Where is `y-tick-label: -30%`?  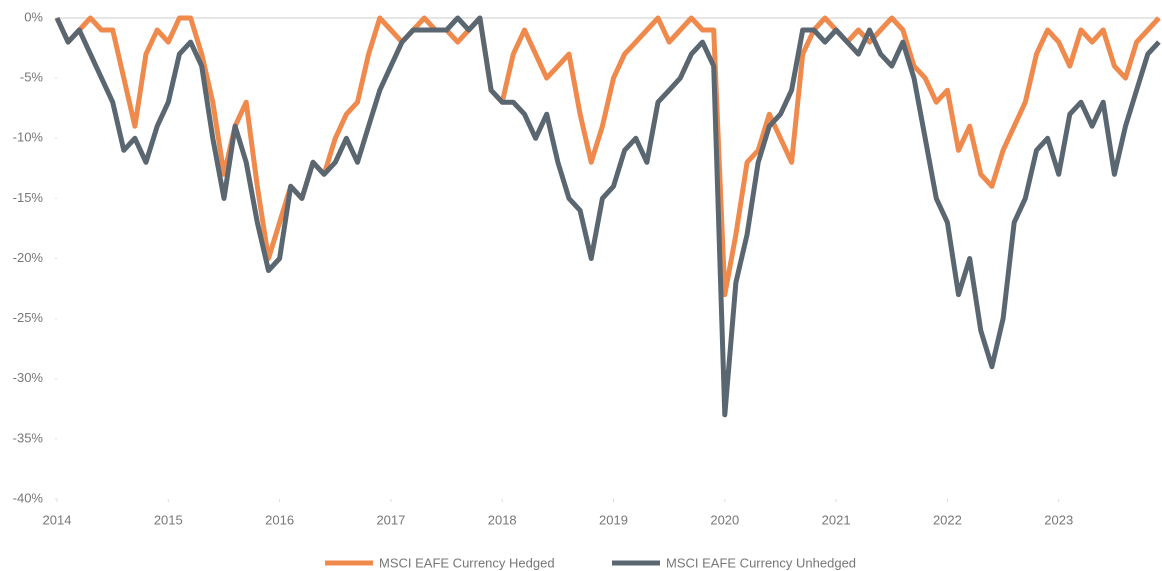 y-tick-label: -30% is located at coordinates (28, 377).